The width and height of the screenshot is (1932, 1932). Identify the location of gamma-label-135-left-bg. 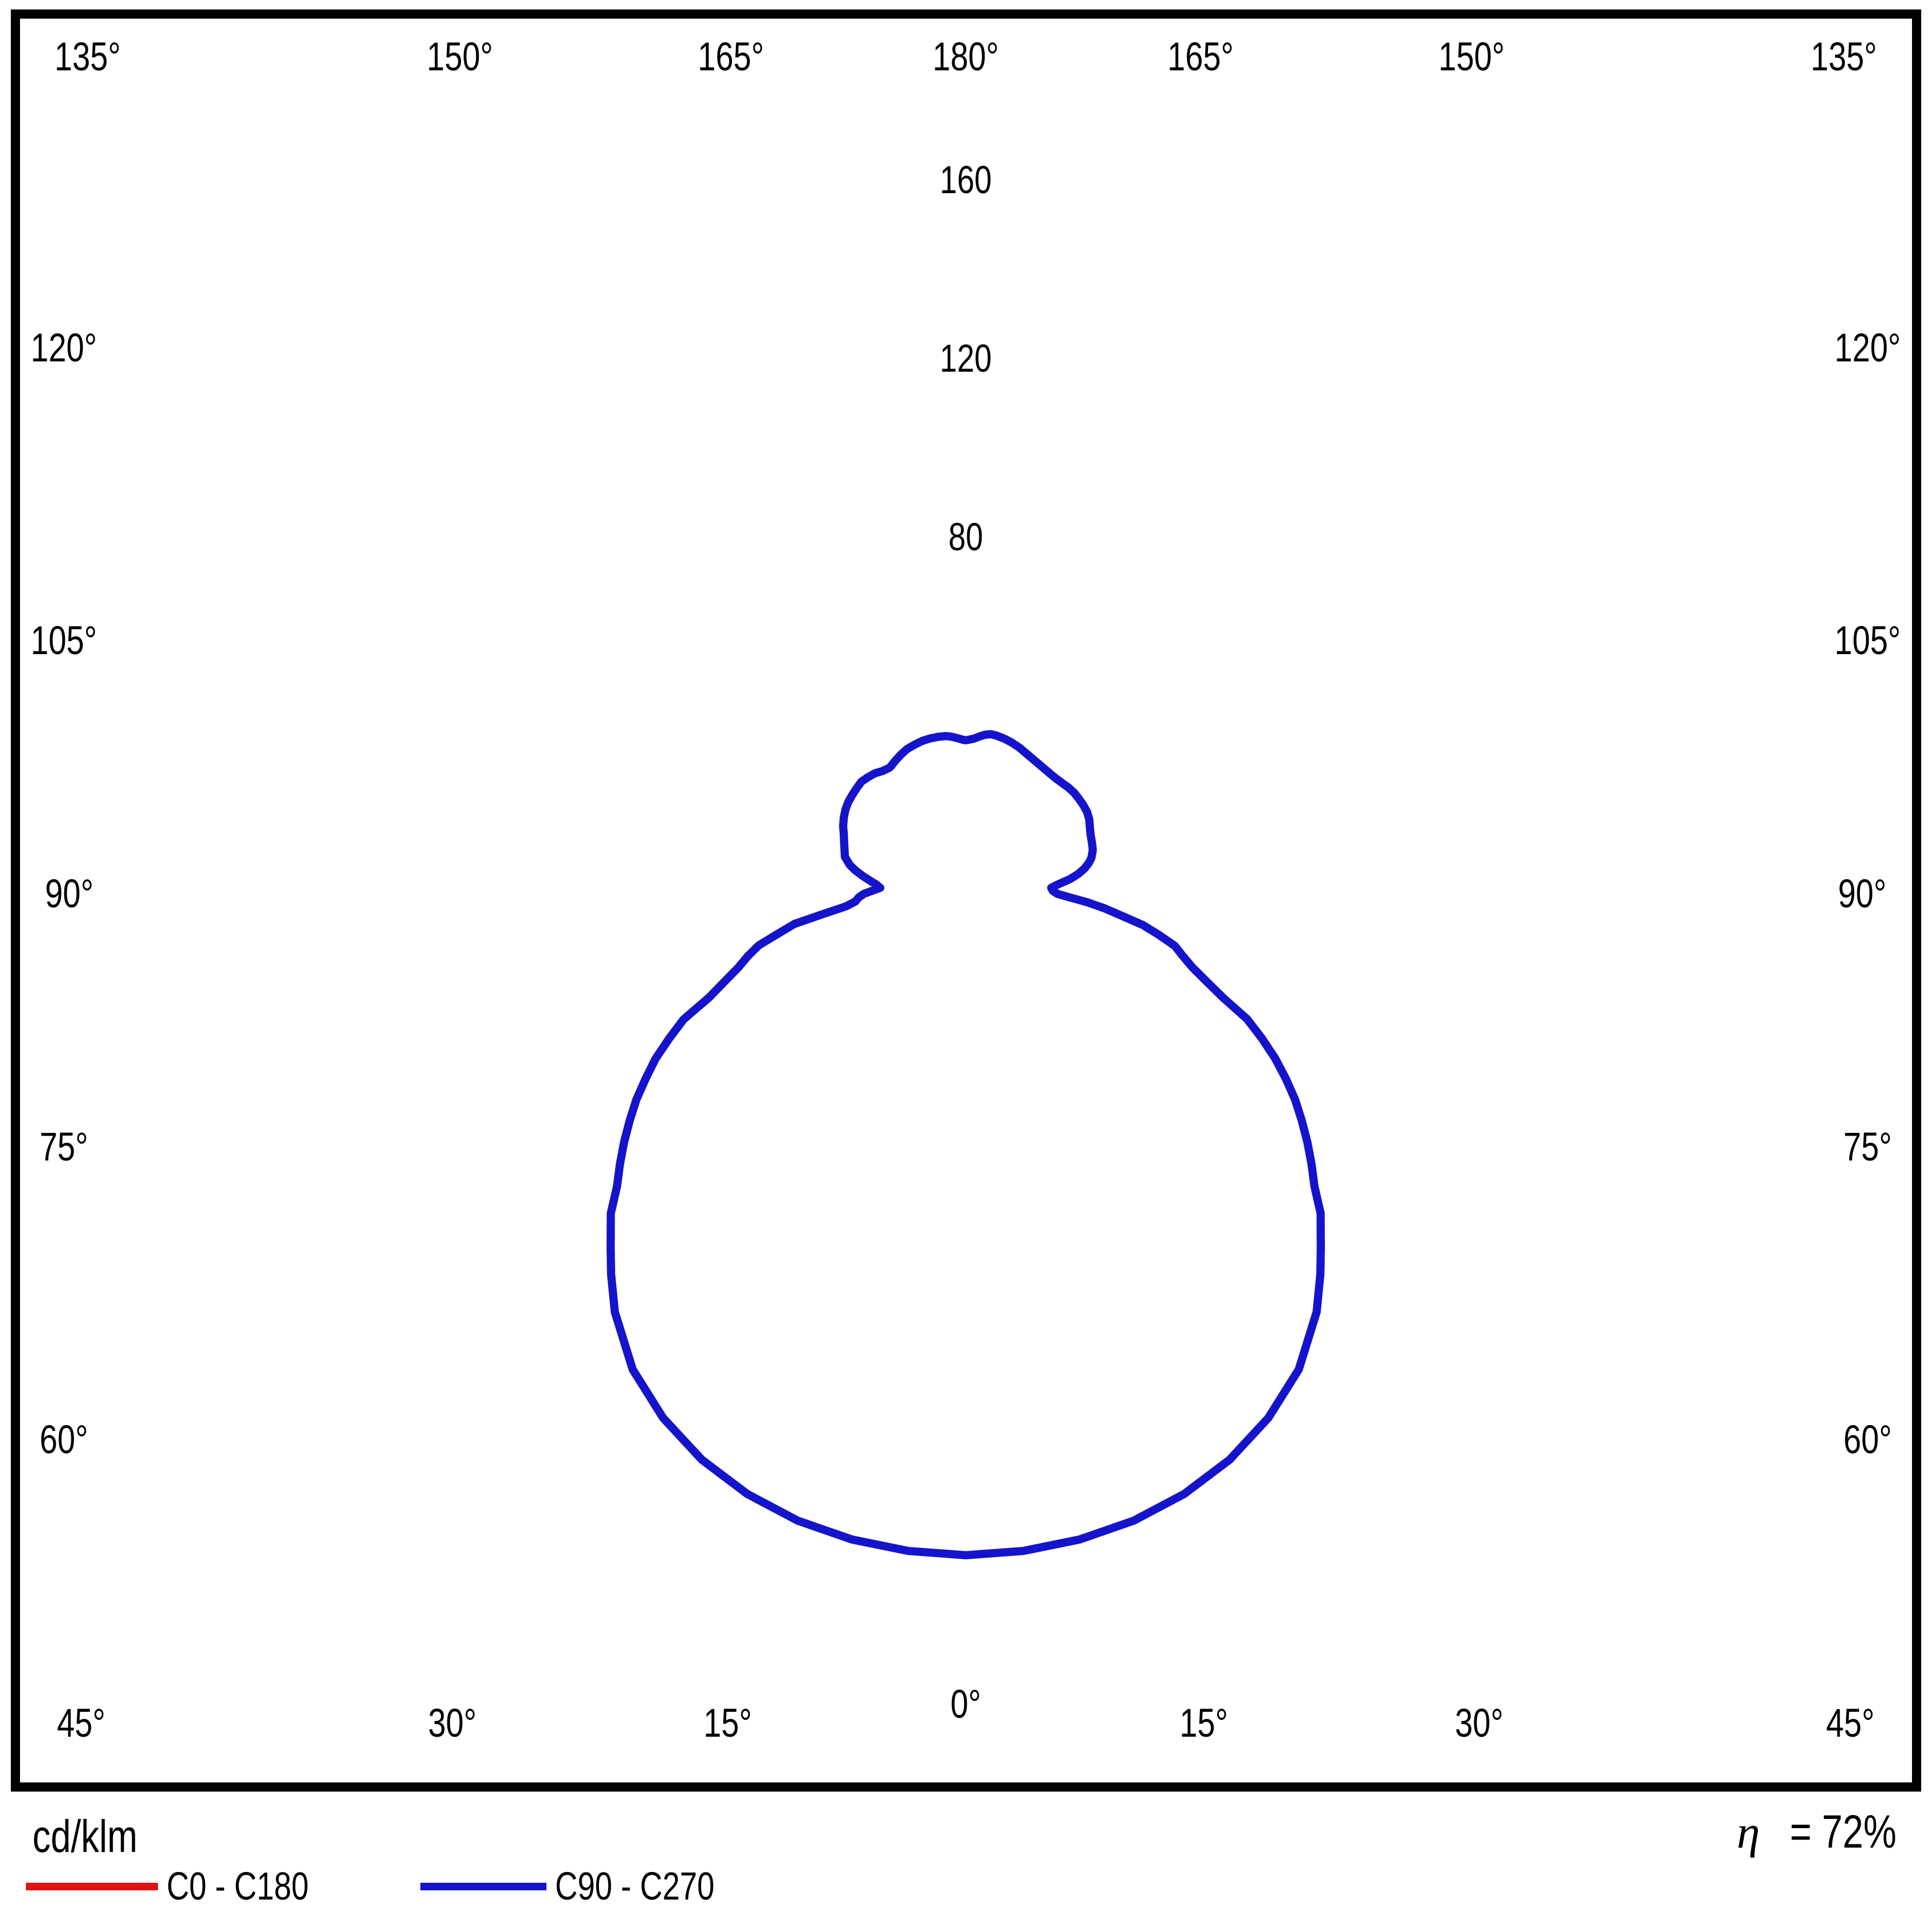
(88, 57).